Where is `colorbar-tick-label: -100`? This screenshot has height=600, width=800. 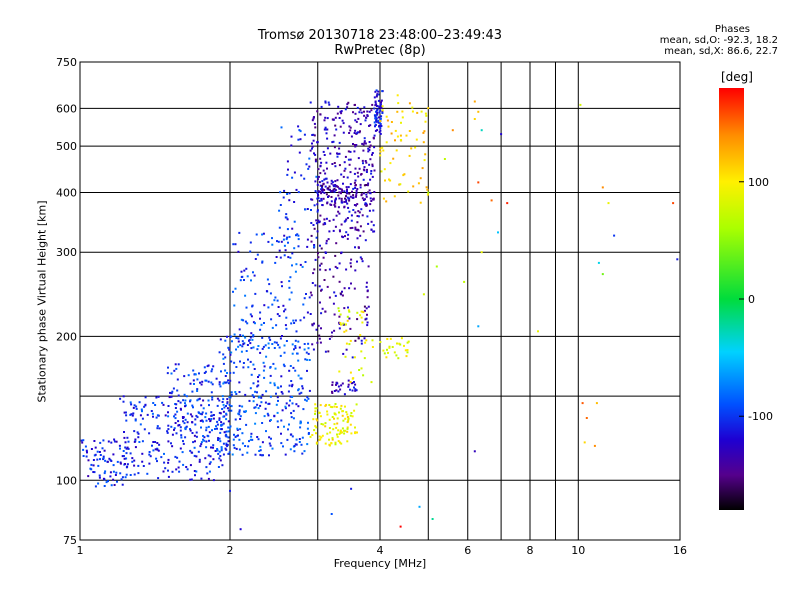
colorbar-tick-label: -100 is located at coordinates (760, 416).